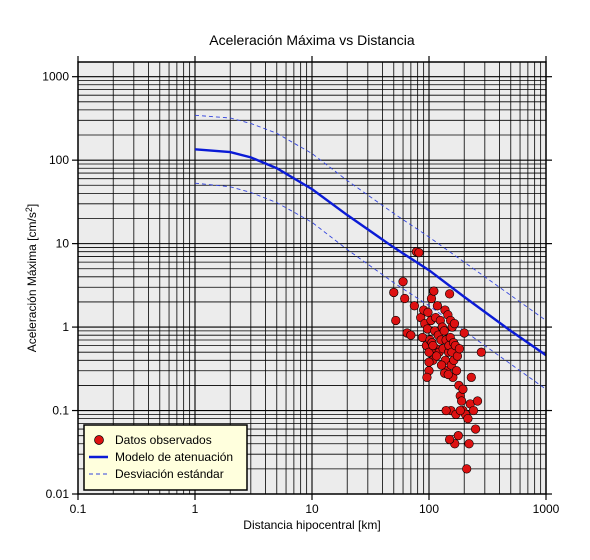  What do you see at coordinates (32, 205) in the screenshot?
I see `y-axis-title-end: ]` at bounding box center [32, 205].